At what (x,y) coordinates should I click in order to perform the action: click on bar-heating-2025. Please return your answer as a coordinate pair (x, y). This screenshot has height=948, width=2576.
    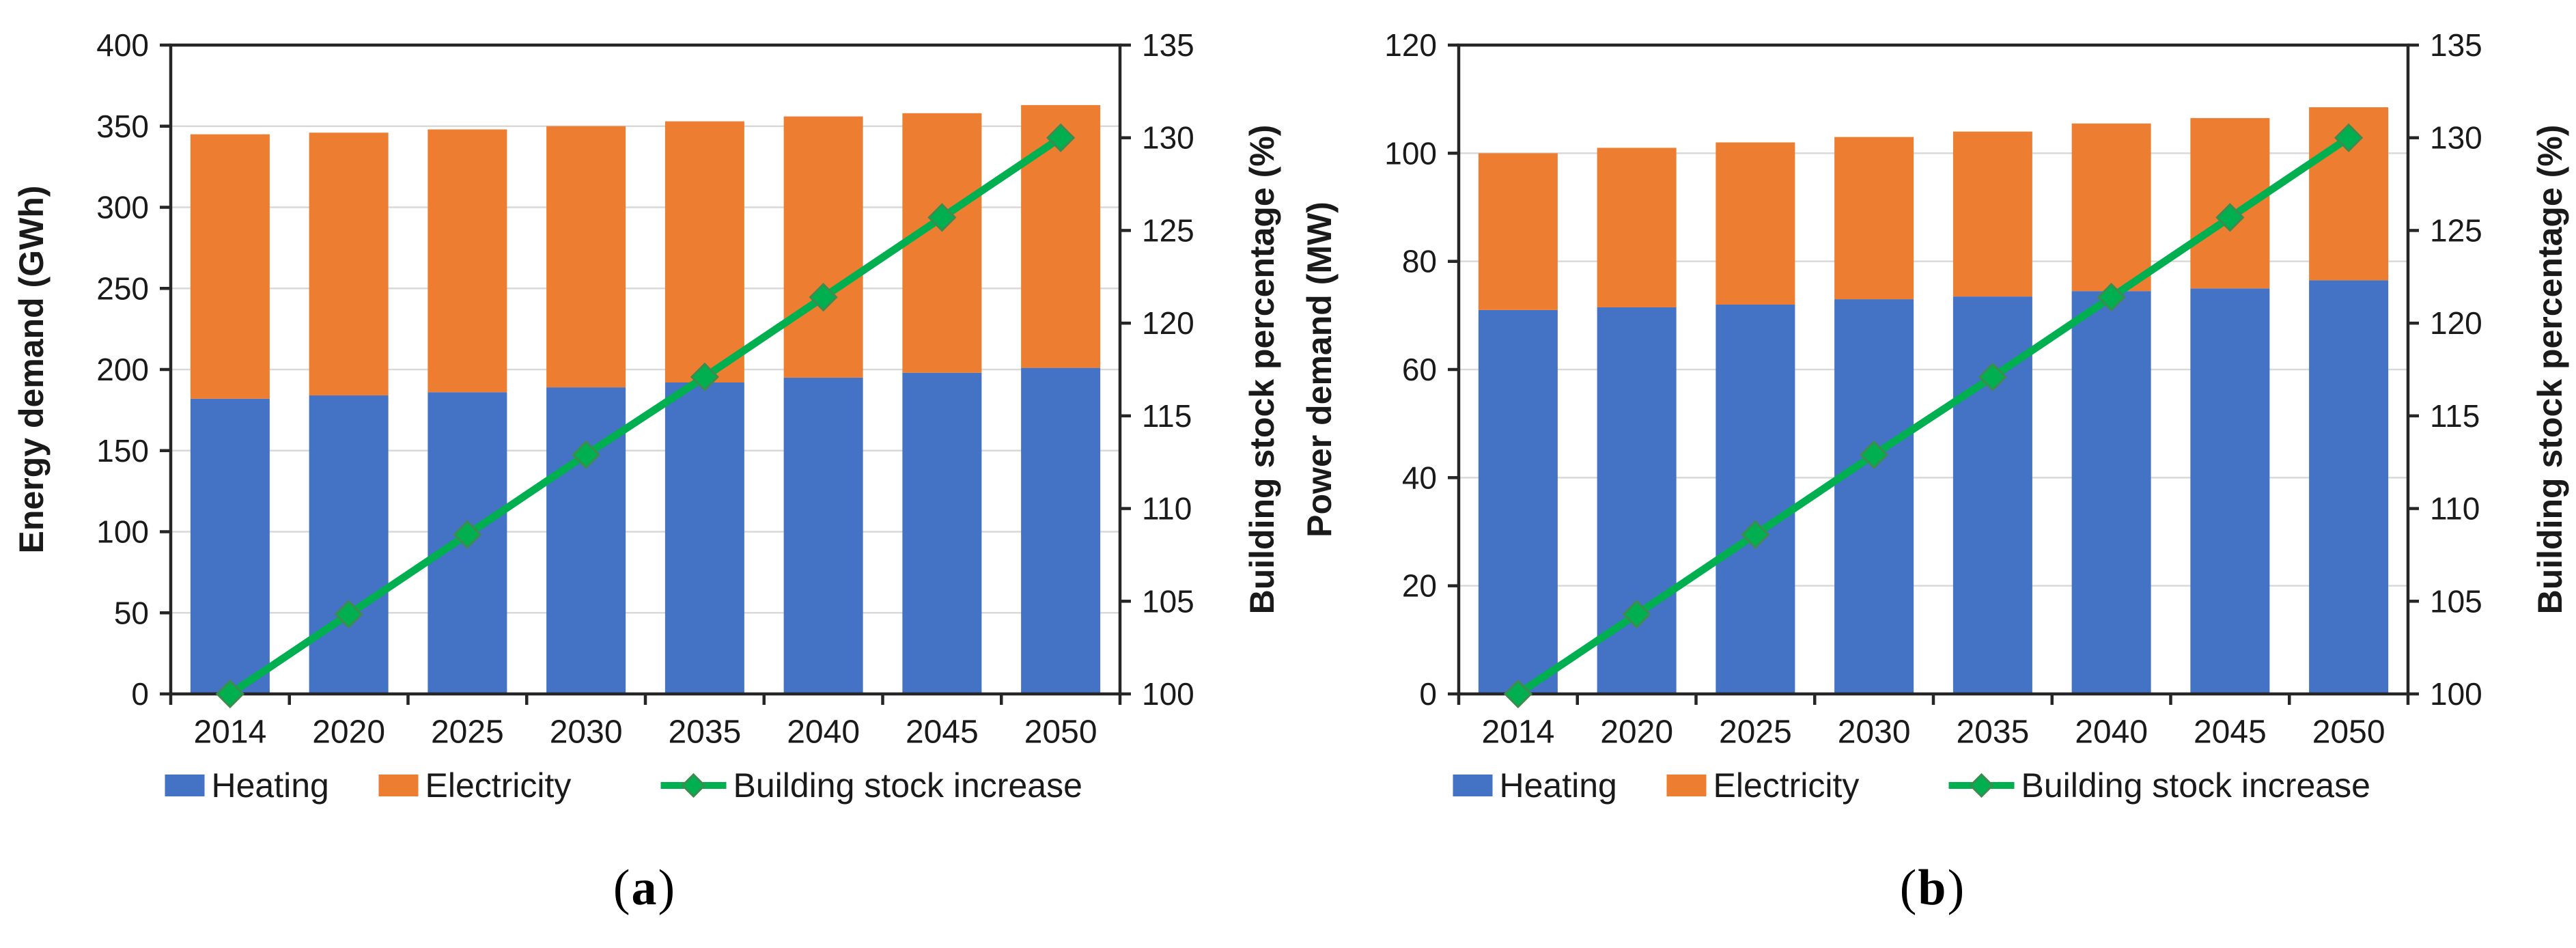
    Looking at the image, I should click on (1755, 500).